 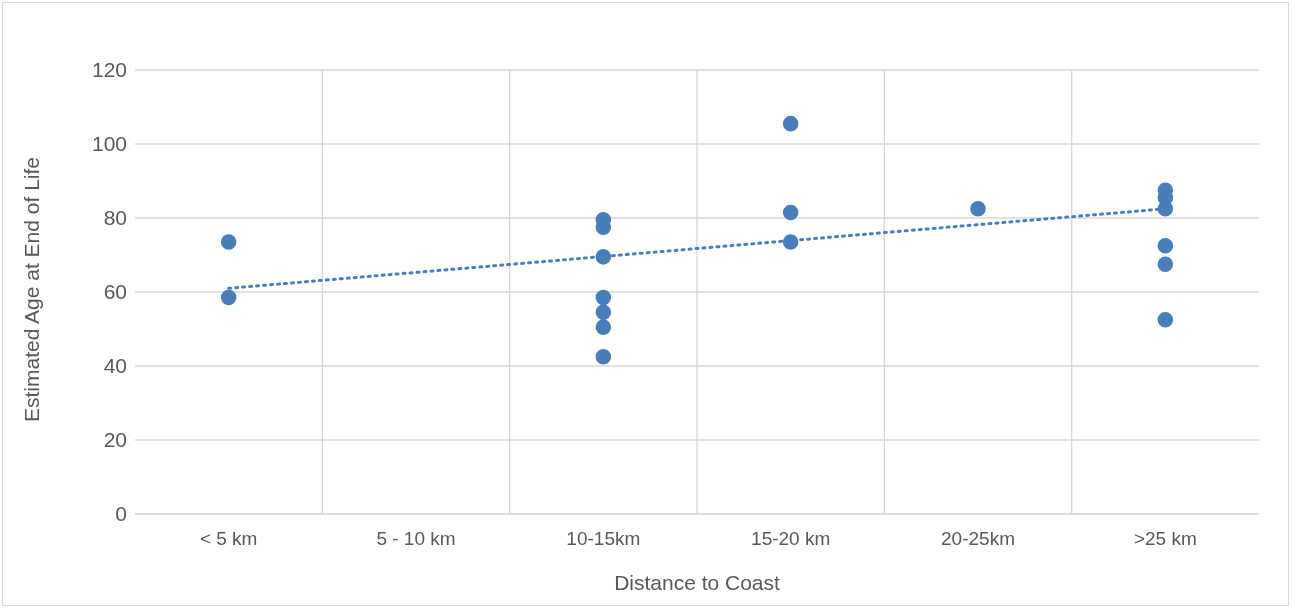 What do you see at coordinates (121, 514) in the screenshot?
I see `y-tick-label: 0` at bounding box center [121, 514].